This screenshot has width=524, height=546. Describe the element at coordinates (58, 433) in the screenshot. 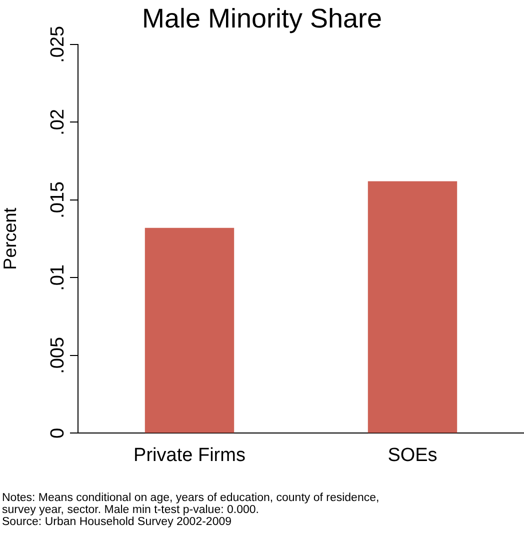

I see `y-tick-label: 0` at that location.